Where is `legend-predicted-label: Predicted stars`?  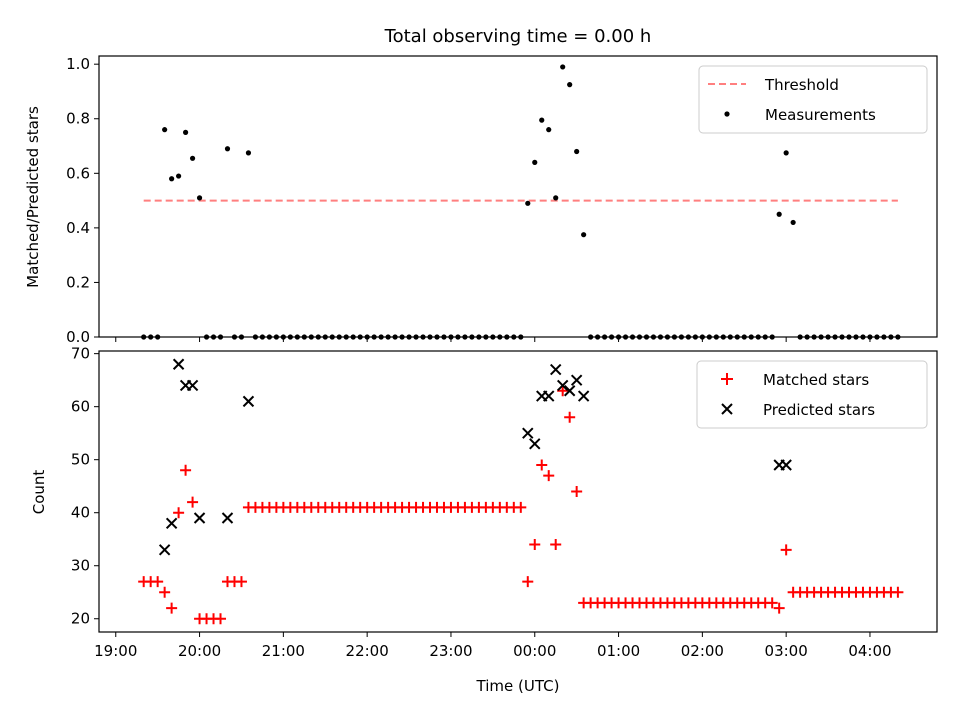 legend-predicted-label: Predicted stars is located at coordinates (819, 410).